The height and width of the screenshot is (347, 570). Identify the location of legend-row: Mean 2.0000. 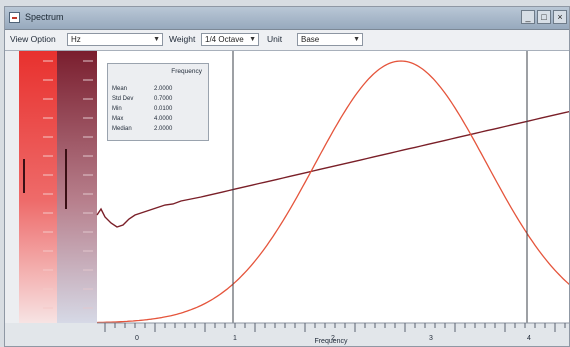
(158, 90).